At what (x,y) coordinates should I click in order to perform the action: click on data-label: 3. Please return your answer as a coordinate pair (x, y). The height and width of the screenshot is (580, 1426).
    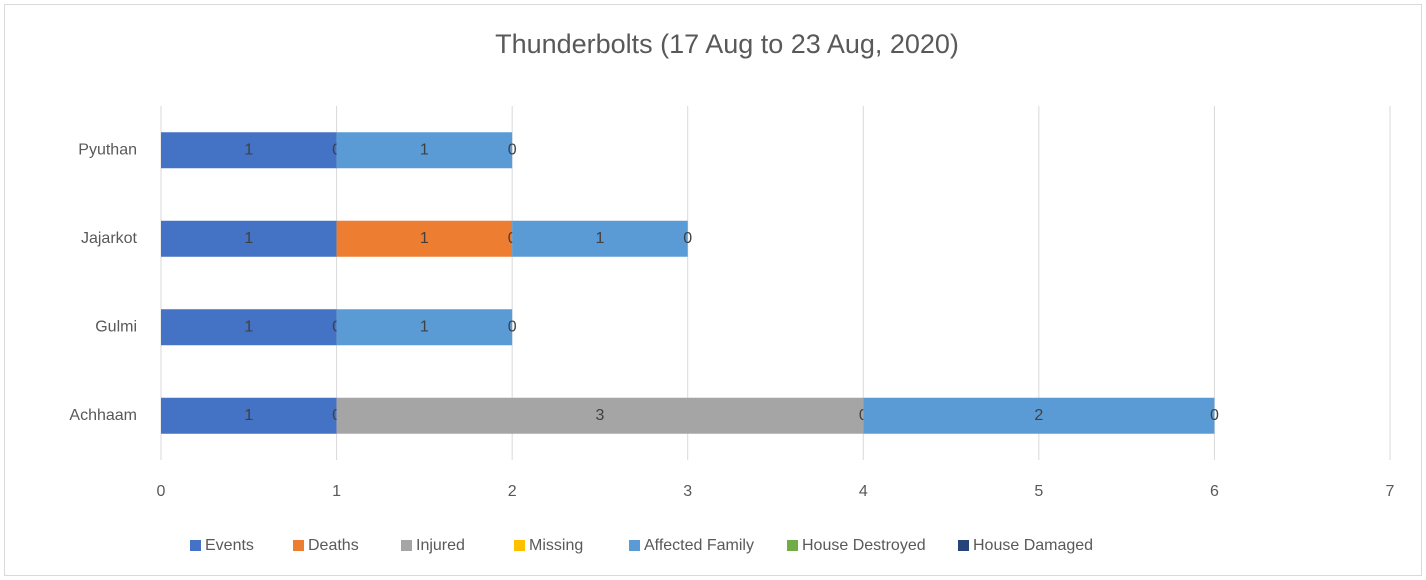
    Looking at the image, I should click on (599, 415).